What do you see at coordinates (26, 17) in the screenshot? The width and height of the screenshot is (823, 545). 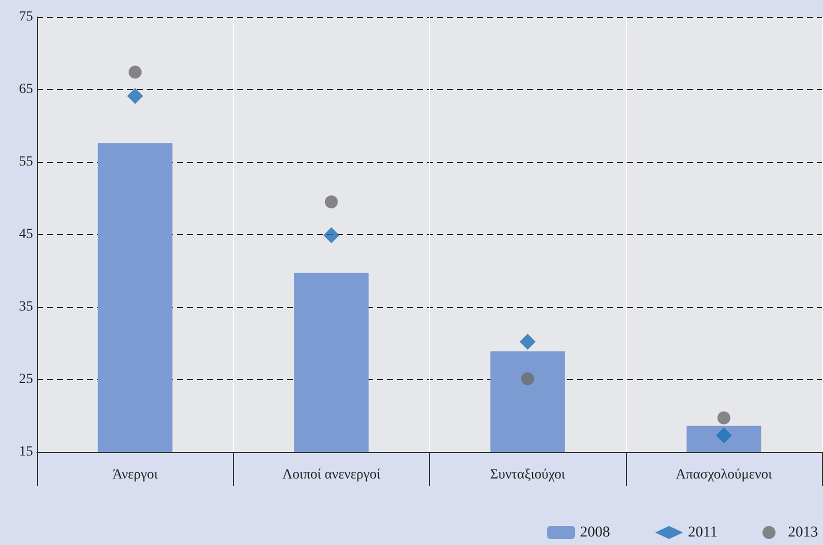 I see `y-tick-label: 75` at bounding box center [26, 17].